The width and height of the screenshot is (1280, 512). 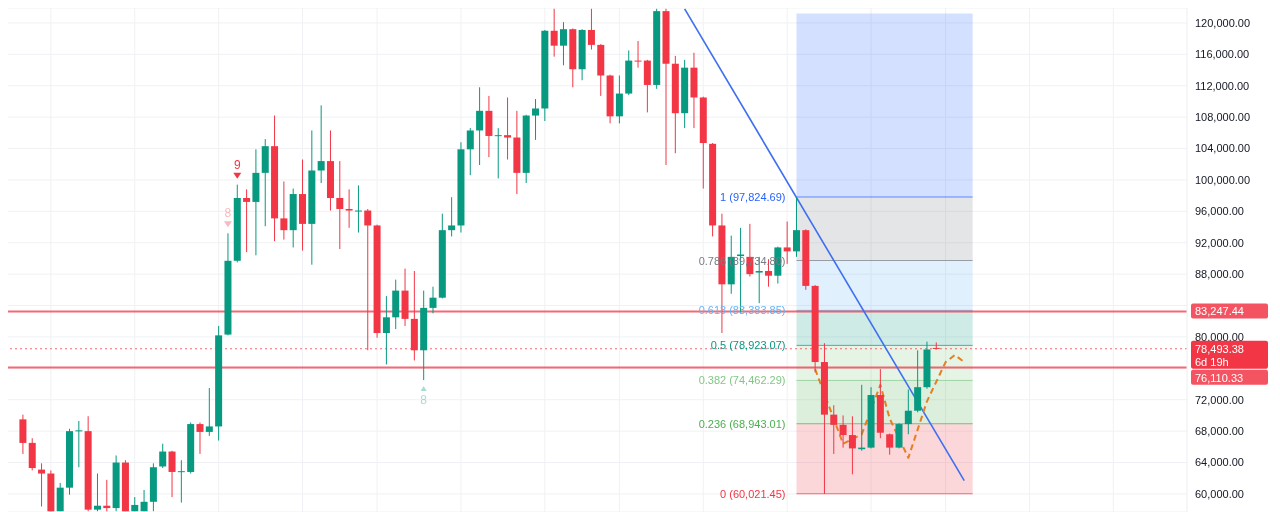 I want to click on text: 6d 19h, so click(x=1212, y=361).